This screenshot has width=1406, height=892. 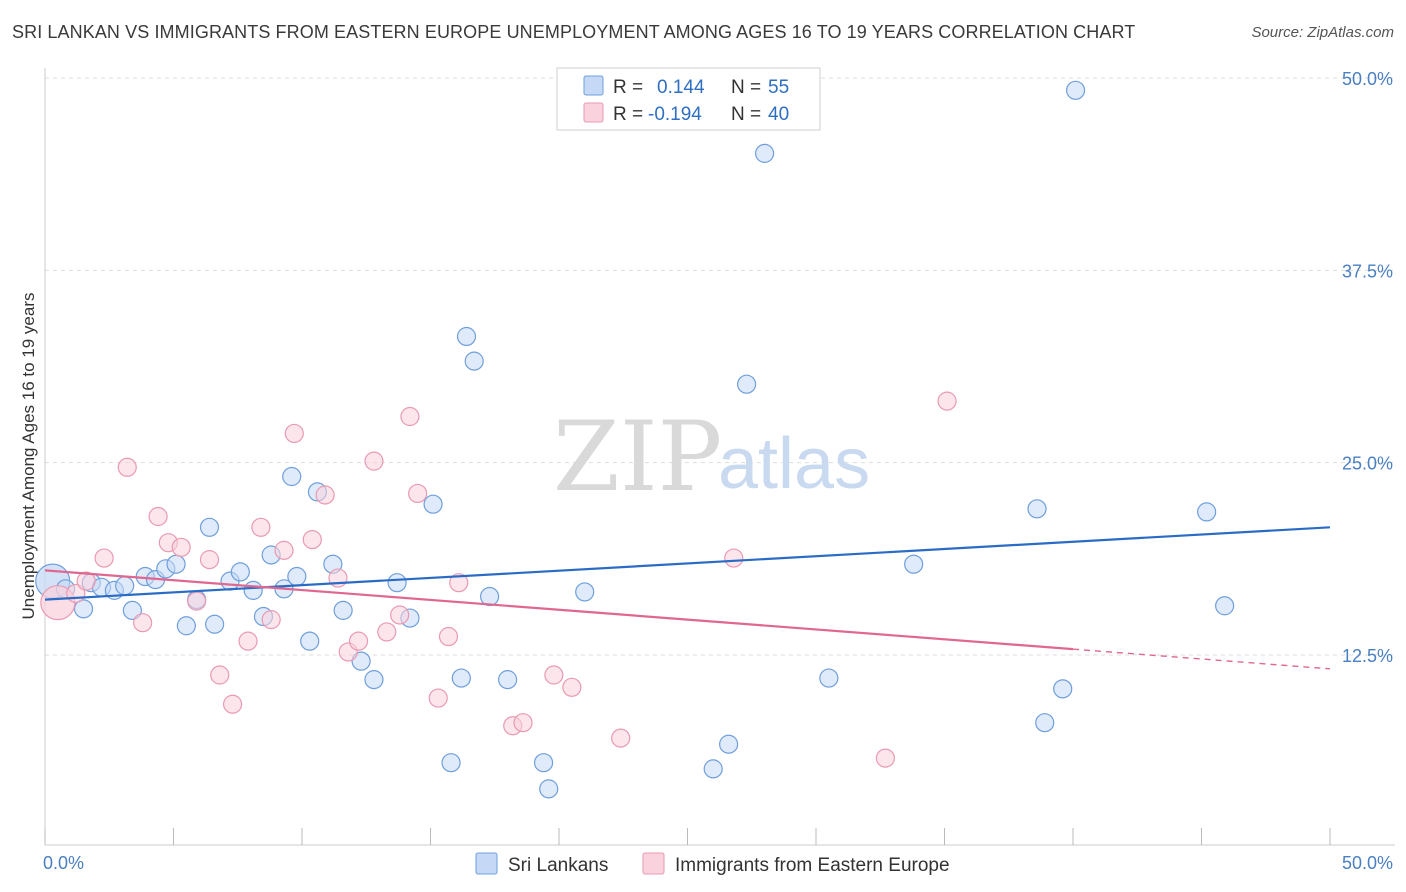 I want to click on trend-line-eastern-europe, so click(x=559, y=610).